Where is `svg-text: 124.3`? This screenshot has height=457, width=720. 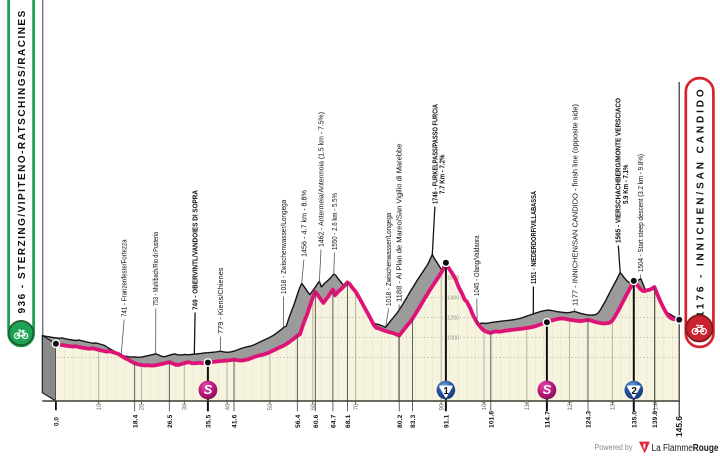
svg-text: 124.3 is located at coordinates (589, 419).